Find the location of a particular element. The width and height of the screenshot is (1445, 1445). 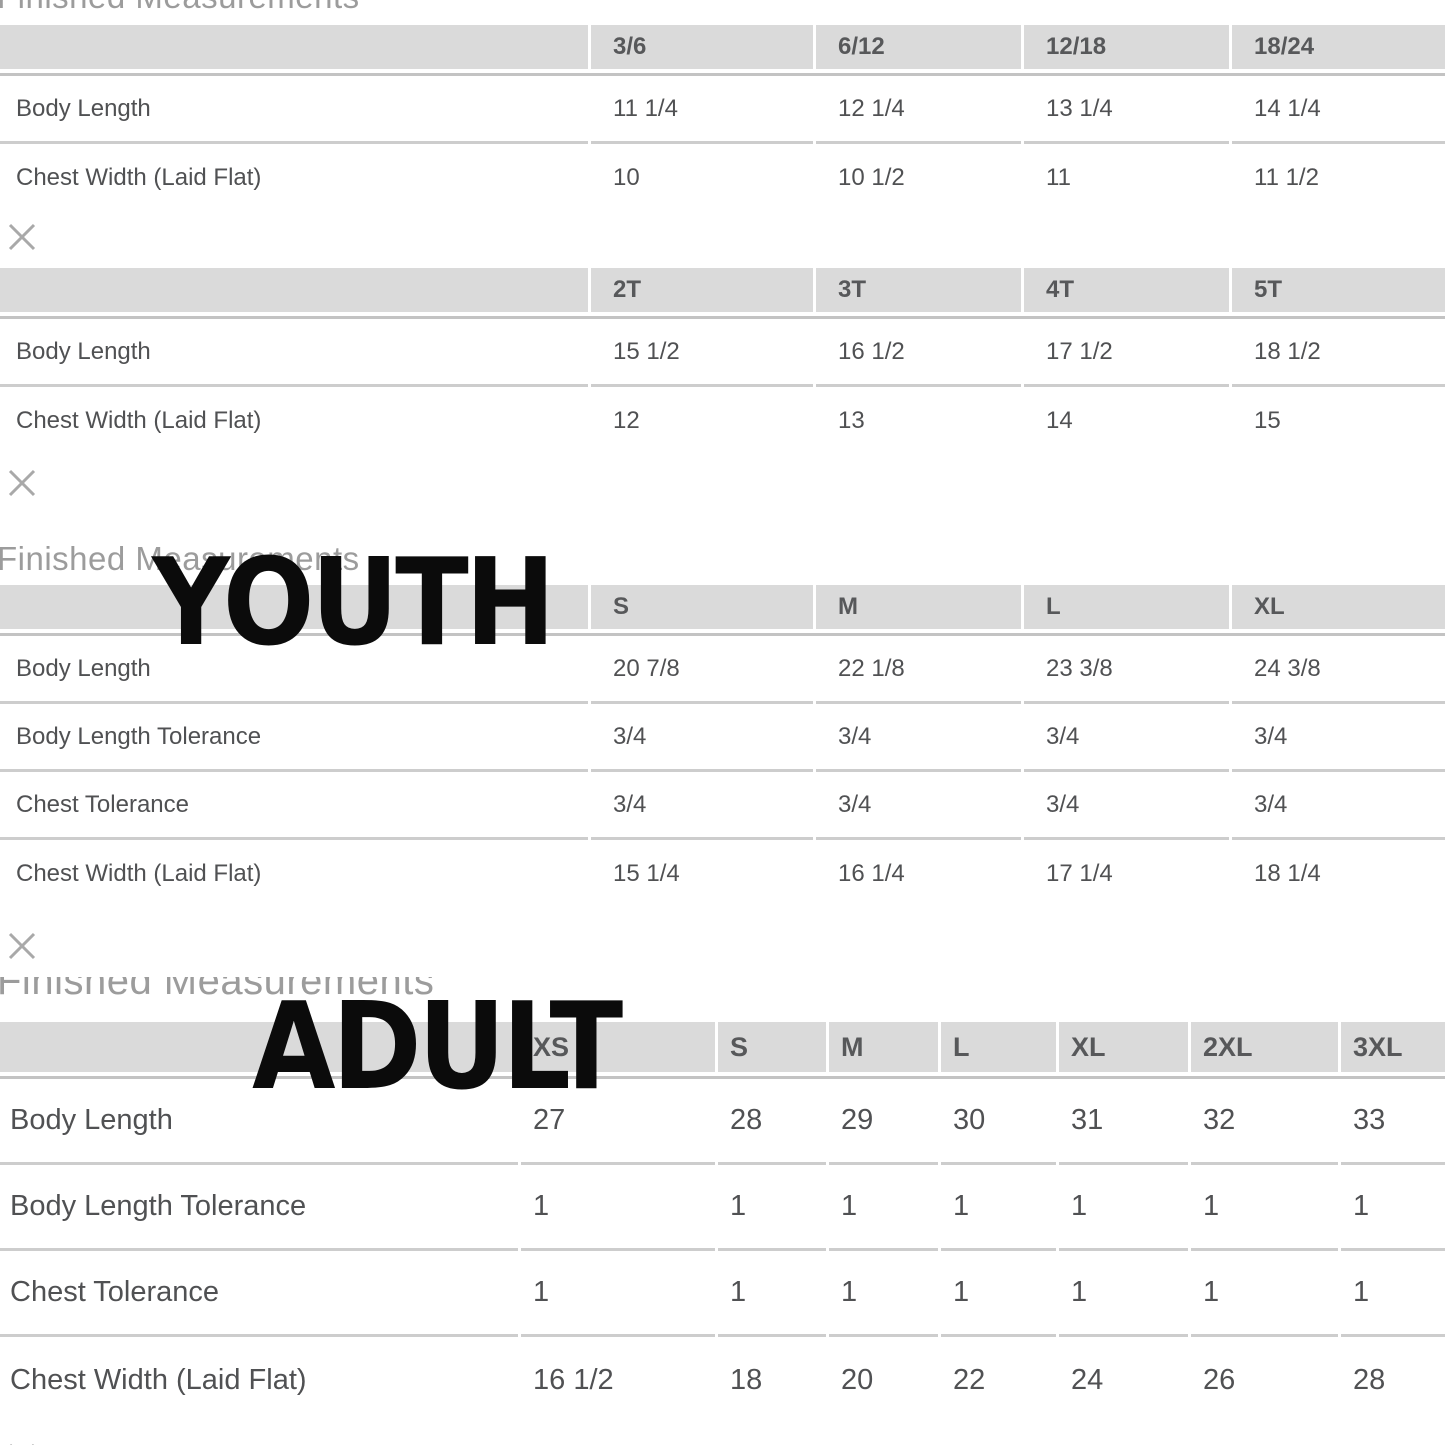

table-row: Chest Tolerance 3/4 3/4 3/4 3/4 is located at coordinates (722, 806).